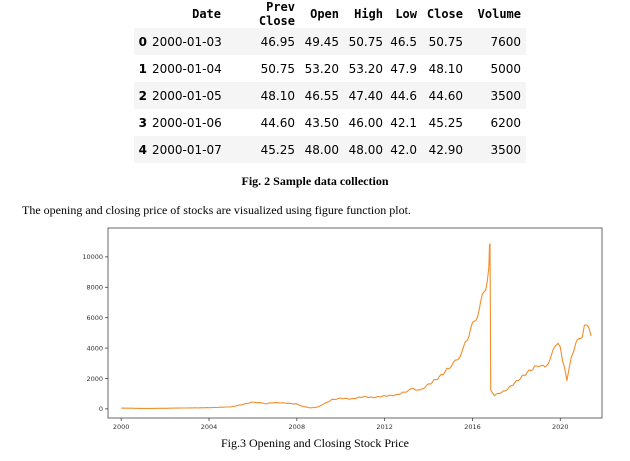 The height and width of the screenshot is (461, 630). What do you see at coordinates (101, 409) in the screenshot?
I see `y-tick-label: 0` at bounding box center [101, 409].